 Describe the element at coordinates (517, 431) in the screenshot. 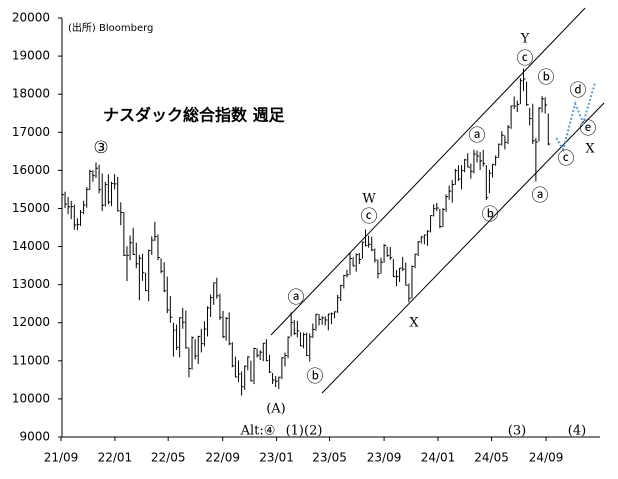

I see `wave-label: (3)` at that location.